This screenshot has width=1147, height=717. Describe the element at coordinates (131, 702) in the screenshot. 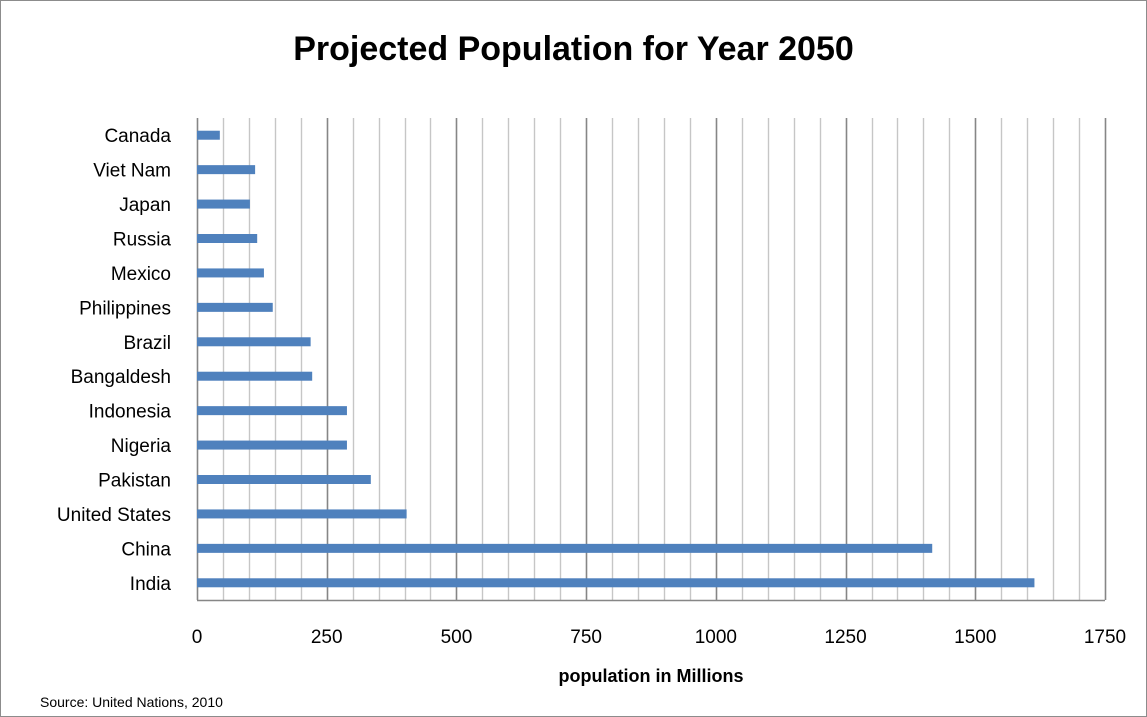

I see `source-note: Source: United Nations, 2010` at that location.